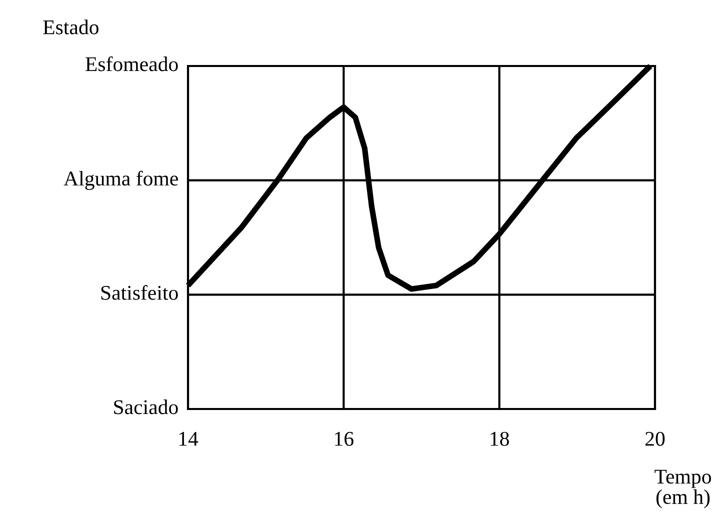  Describe the element at coordinates (139, 292) in the screenshot. I see `text: Satisfeito` at that location.